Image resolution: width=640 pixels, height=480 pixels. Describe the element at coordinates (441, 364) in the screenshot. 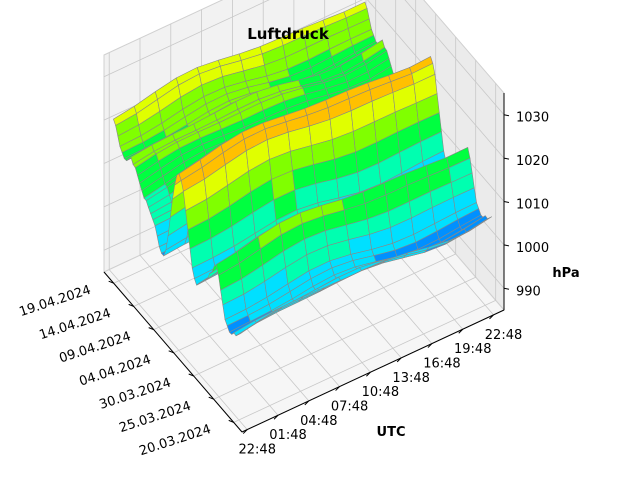

I see `time-tick-label: 16:48` at that location.